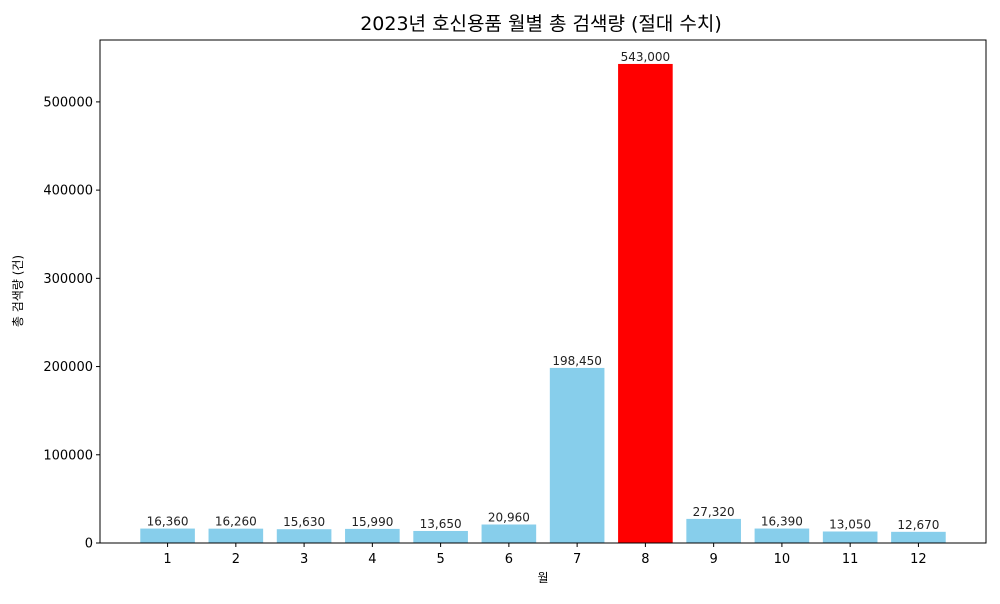  What do you see at coordinates (541, 24) in the screenshot?
I see `chart-title: 2023년 호신용품 월별 총 검색량 (절대 수치)` at bounding box center [541, 24].